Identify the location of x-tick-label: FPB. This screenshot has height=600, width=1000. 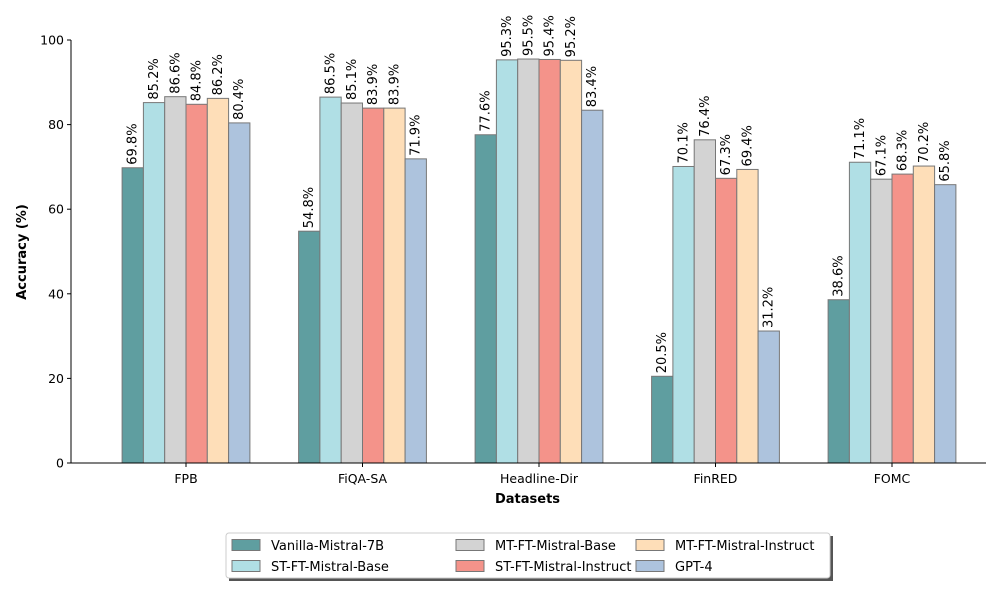
(185, 478).